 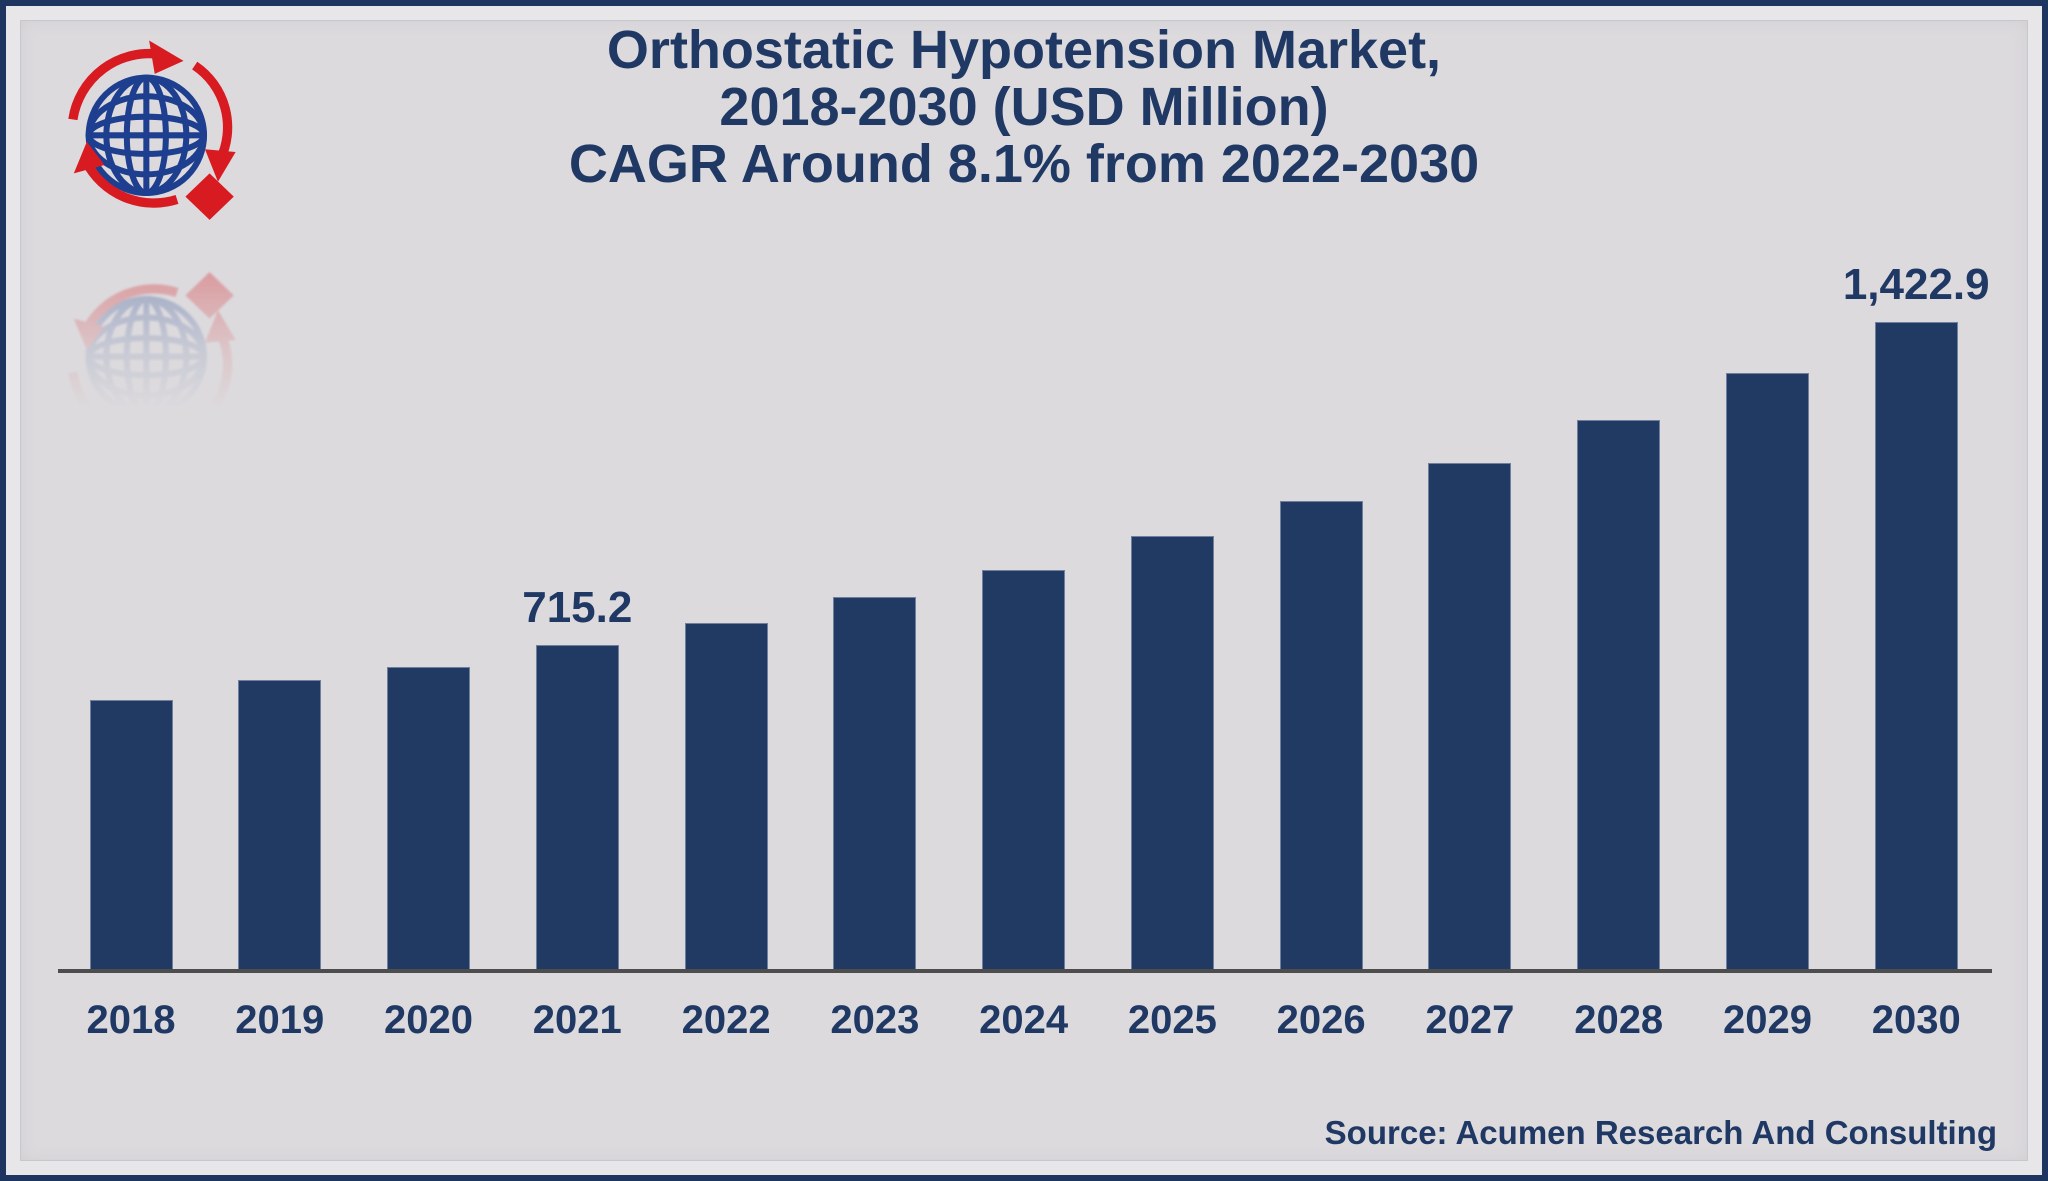 I want to click on data-label-2021: 715.2, so click(x=577, y=607).